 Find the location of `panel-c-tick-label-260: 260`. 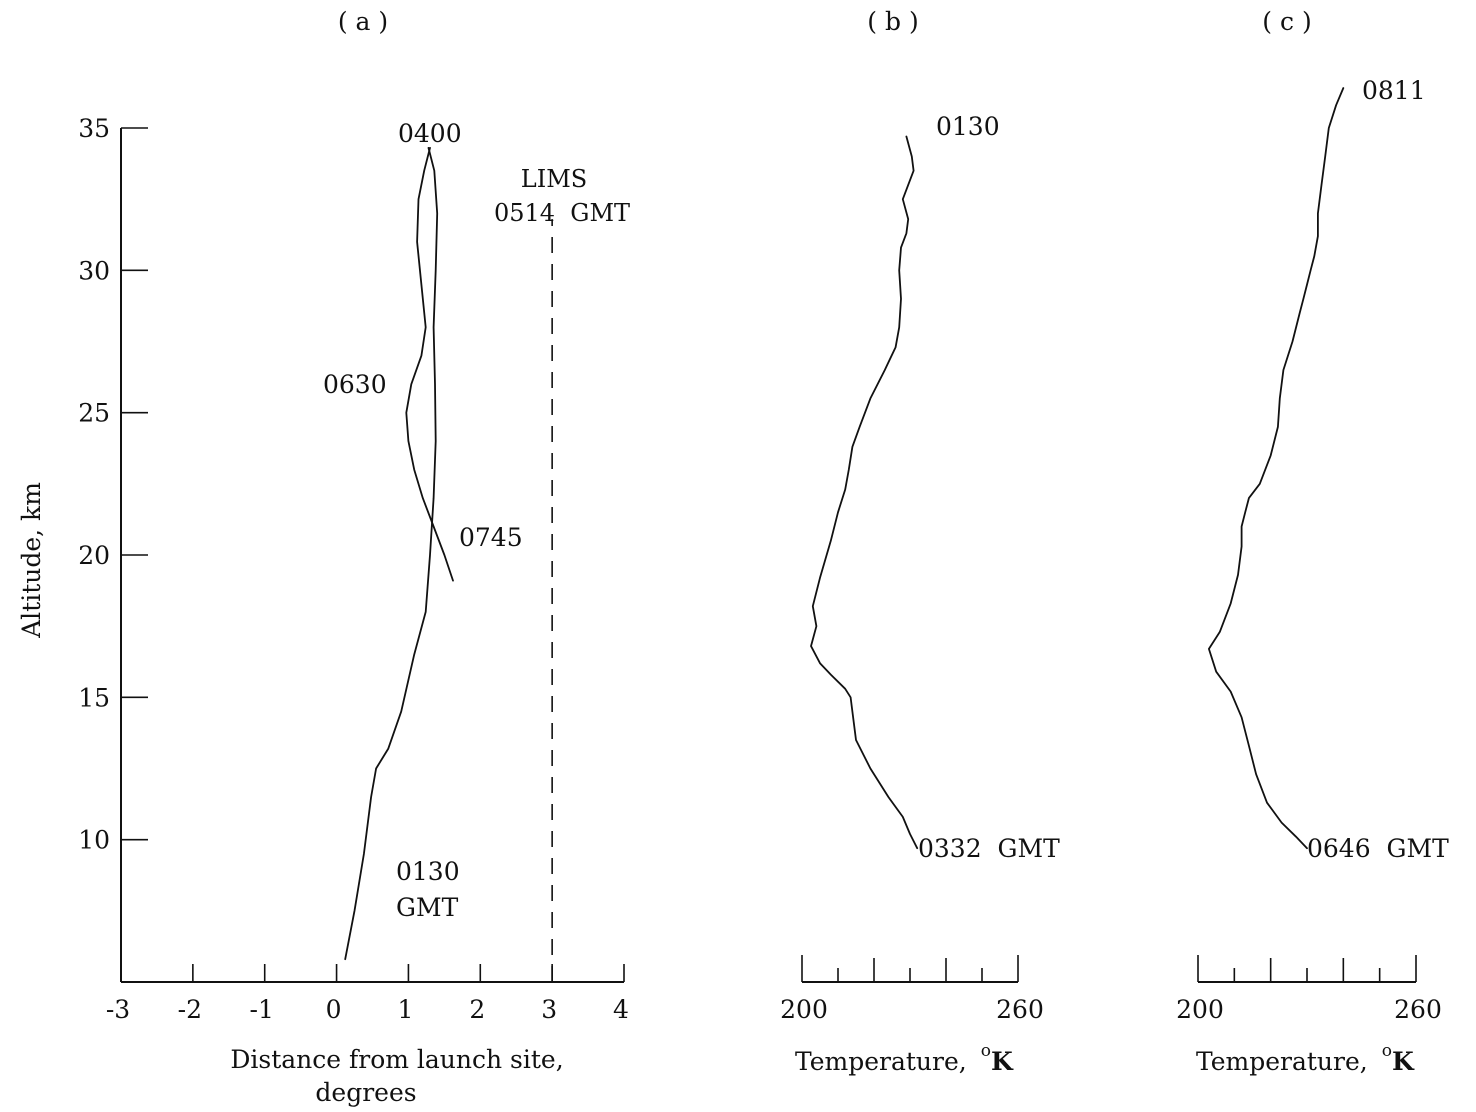

panel-c-tick-label-260: 260 is located at coordinates (1418, 1009).